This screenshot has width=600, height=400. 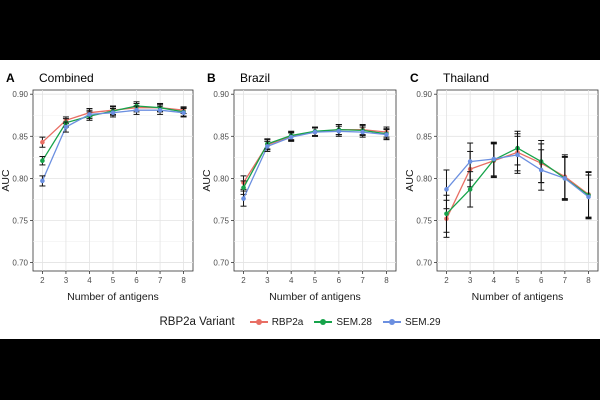 I want to click on p3-xtick-label: 4, so click(x=494, y=280).